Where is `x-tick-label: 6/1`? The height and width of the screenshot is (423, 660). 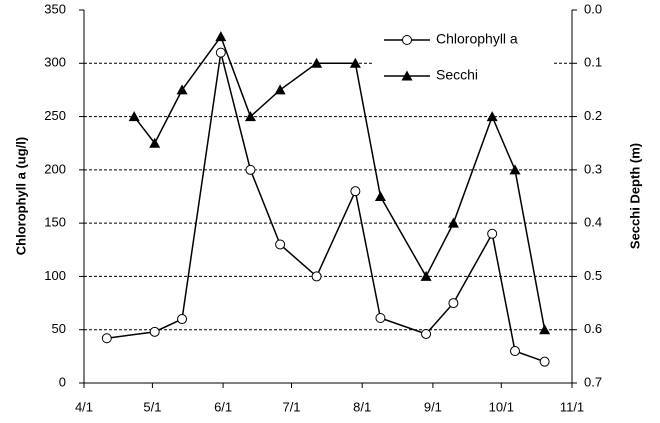
x-tick-label: 6/1 is located at coordinates (223, 406).